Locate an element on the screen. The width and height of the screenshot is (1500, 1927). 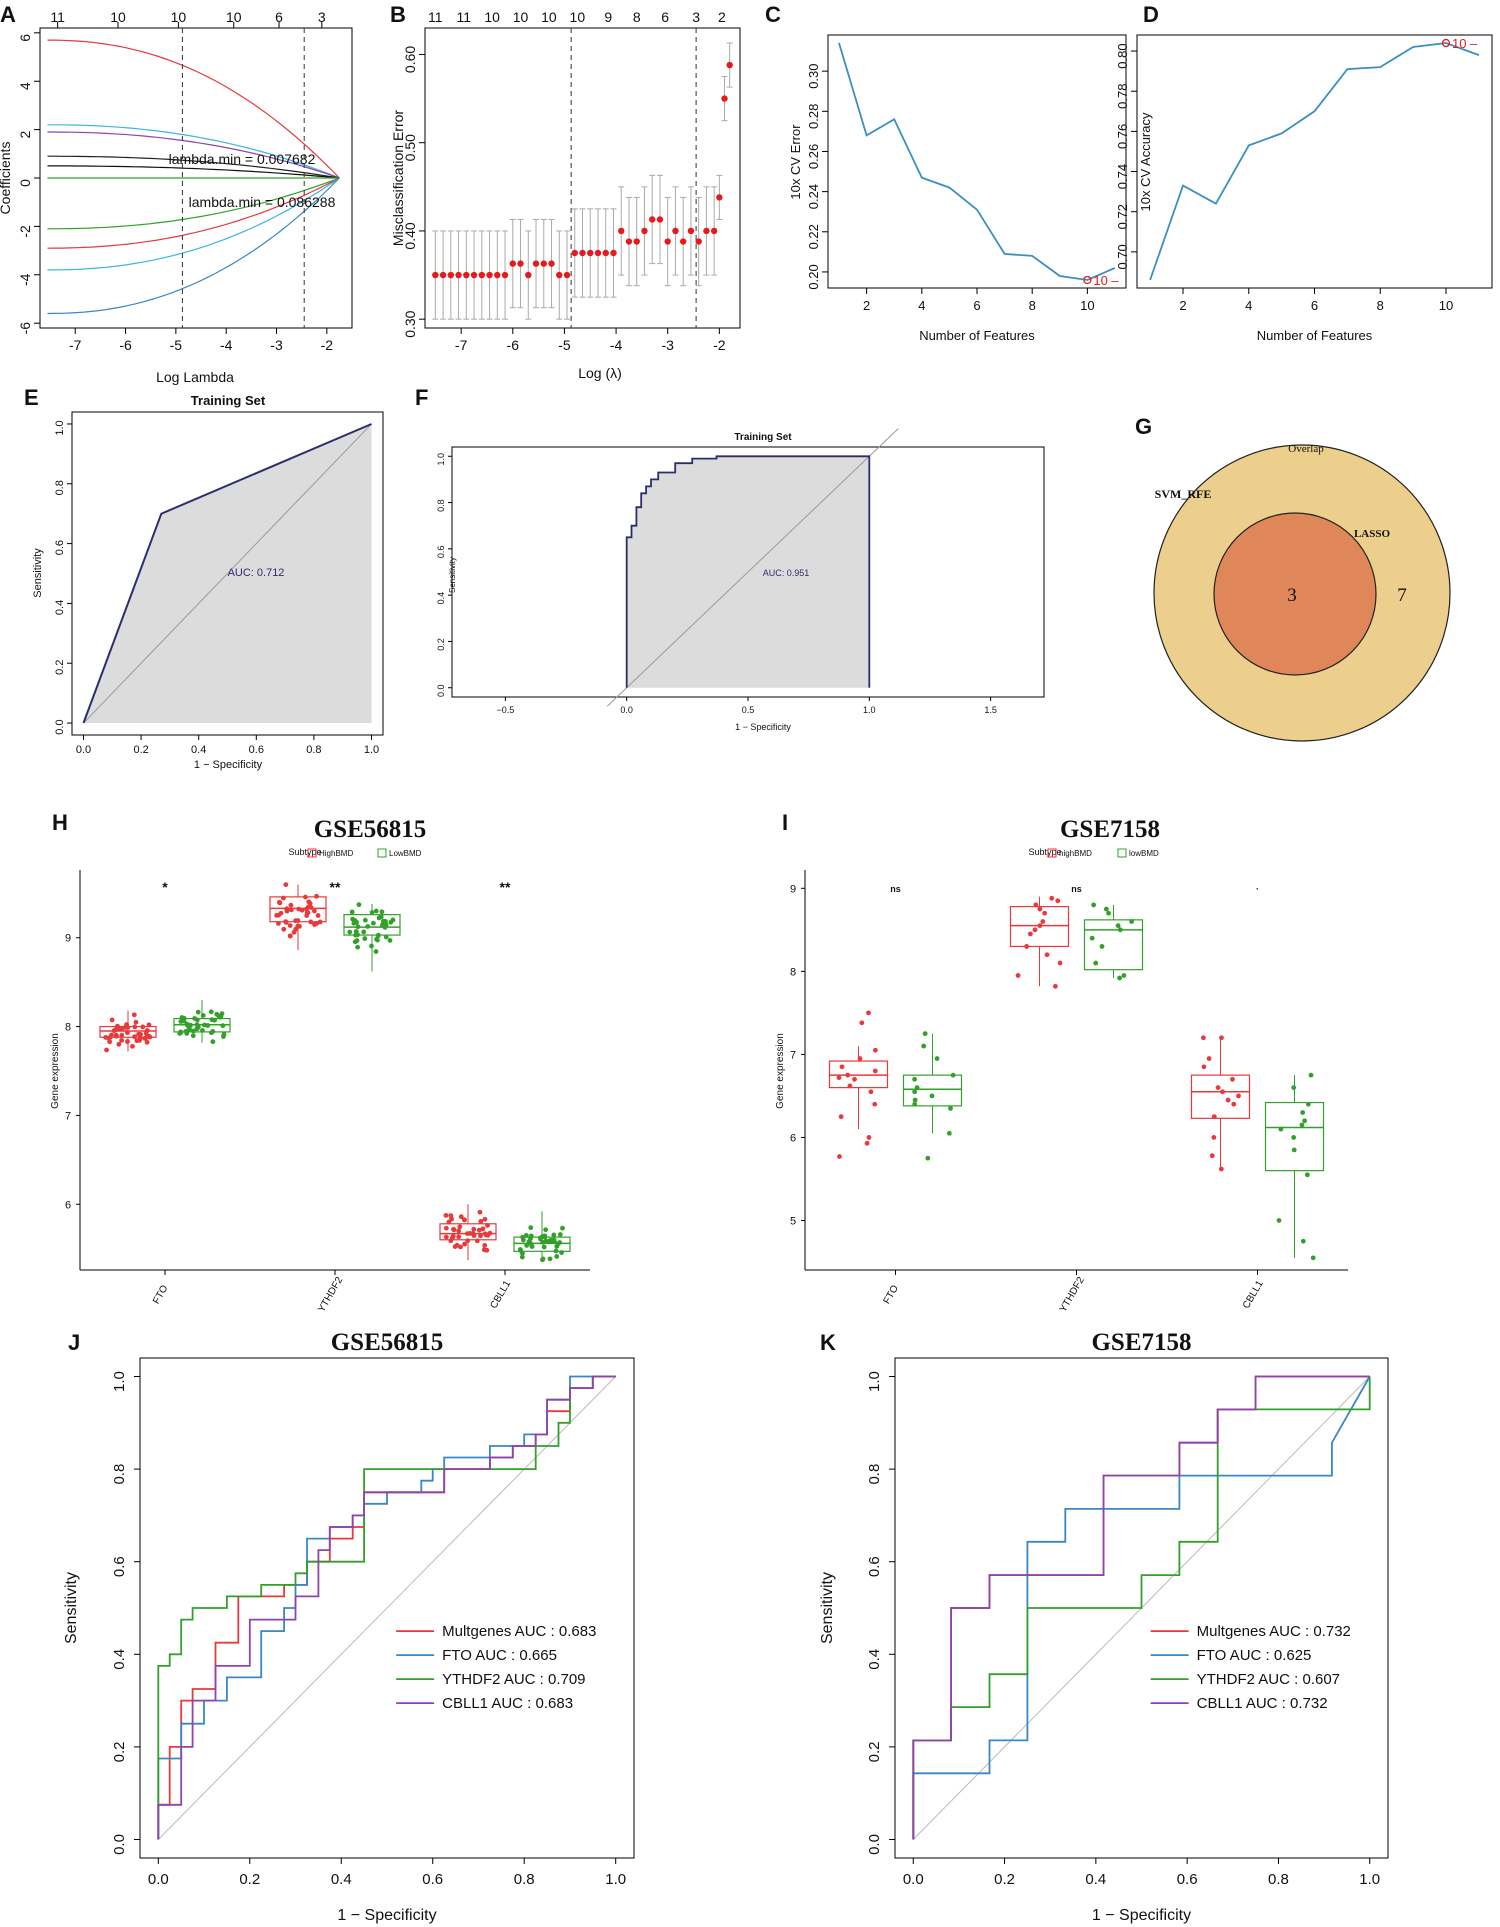
panel-i-ytick-label: 5 is located at coordinates (793, 1221).